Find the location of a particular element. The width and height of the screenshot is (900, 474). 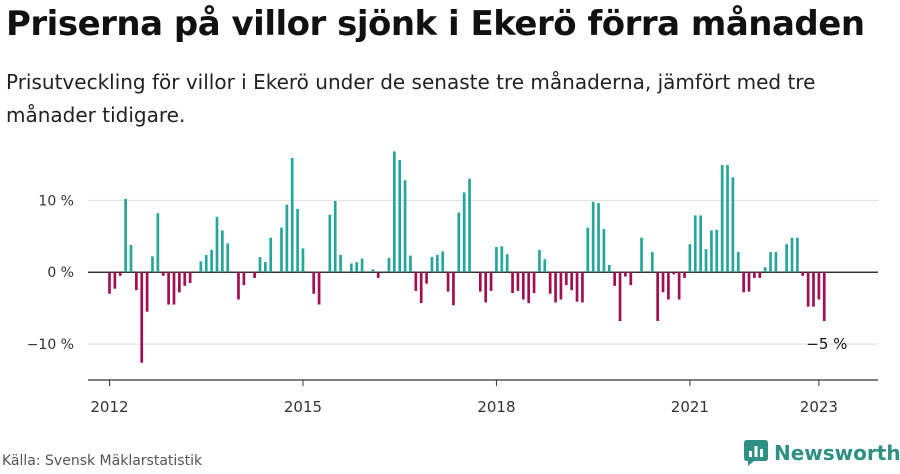

x-axis: 2012 2015 2018 2021 2023 is located at coordinates (483, 397).